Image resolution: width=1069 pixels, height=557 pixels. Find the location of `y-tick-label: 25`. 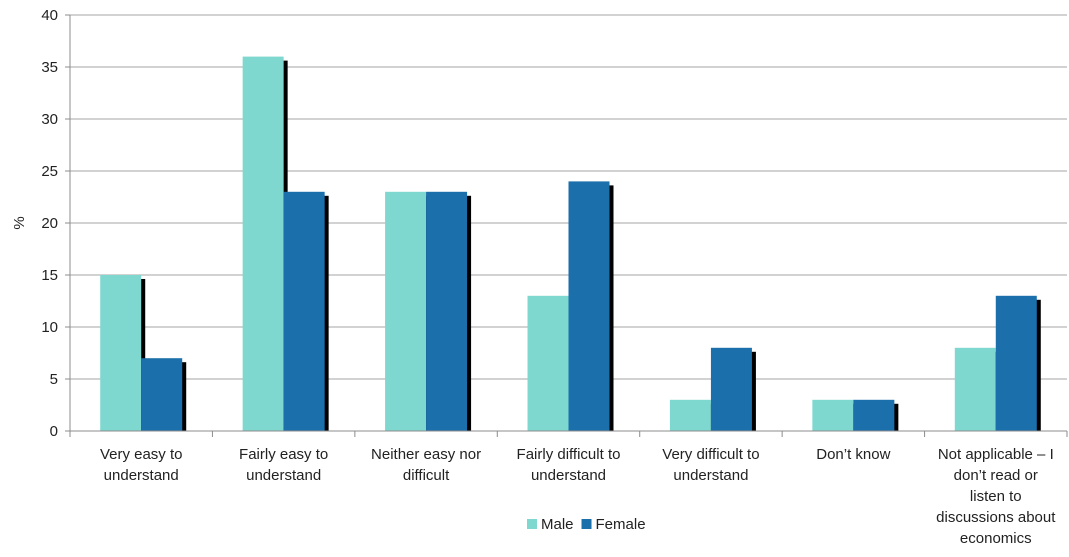

y-tick-label: 25 is located at coordinates (49, 171).